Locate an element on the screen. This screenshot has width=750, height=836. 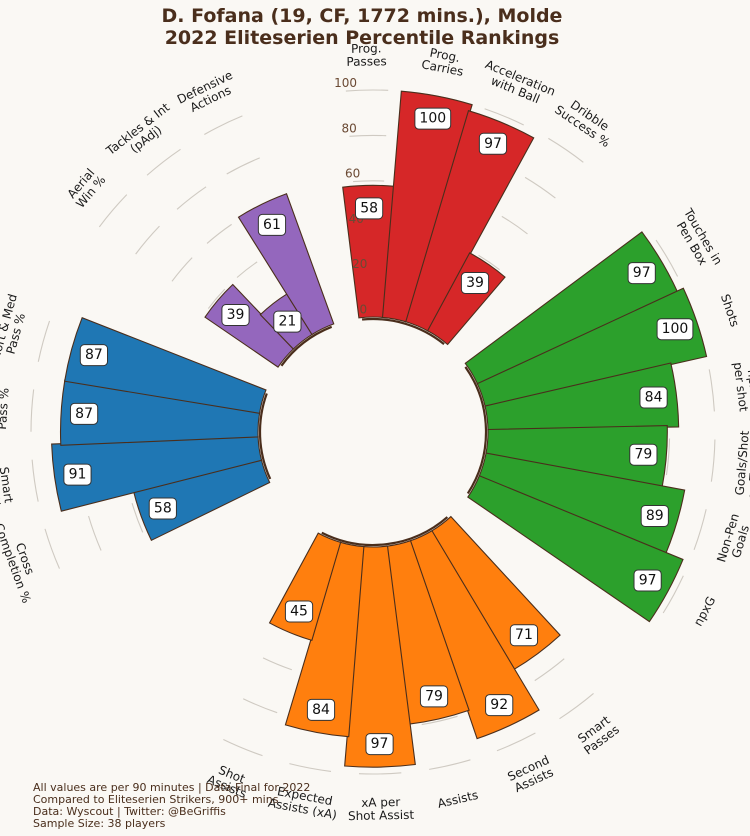
value-label: 58 is located at coordinates (369, 208).